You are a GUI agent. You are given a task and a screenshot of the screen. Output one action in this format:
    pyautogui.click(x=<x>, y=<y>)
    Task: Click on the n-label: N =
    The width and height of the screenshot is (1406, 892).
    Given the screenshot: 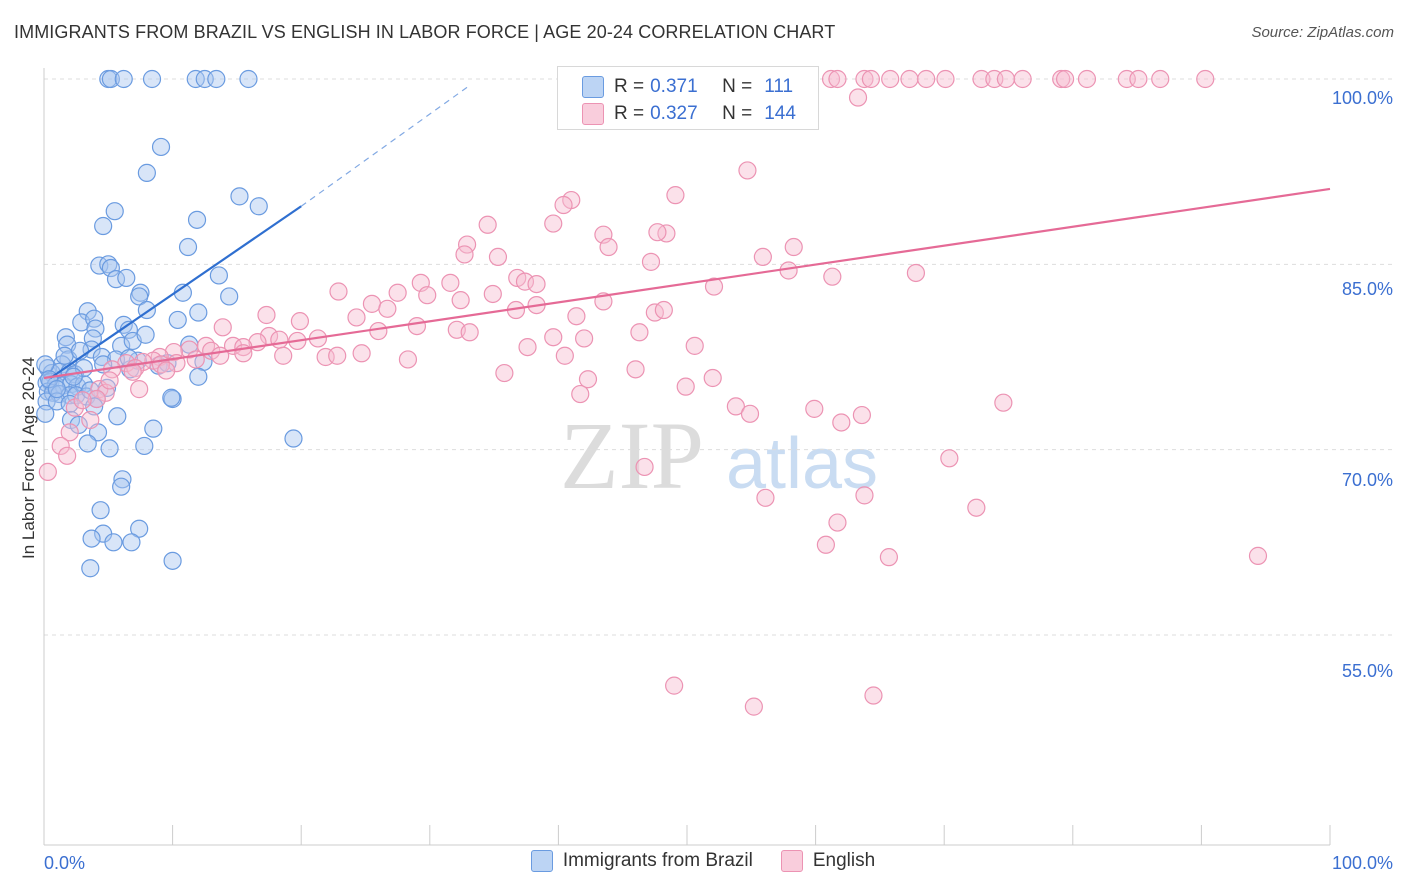 What is the action you would take?
    pyautogui.click(x=737, y=86)
    